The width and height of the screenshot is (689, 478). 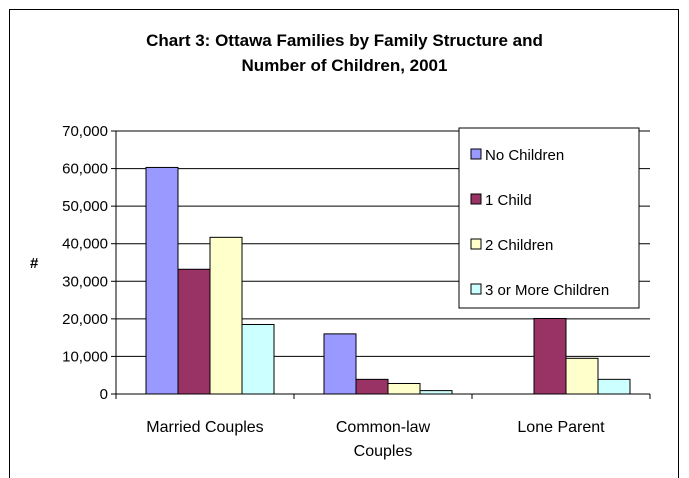 I want to click on x-category-label: Common-law, so click(x=383, y=427).